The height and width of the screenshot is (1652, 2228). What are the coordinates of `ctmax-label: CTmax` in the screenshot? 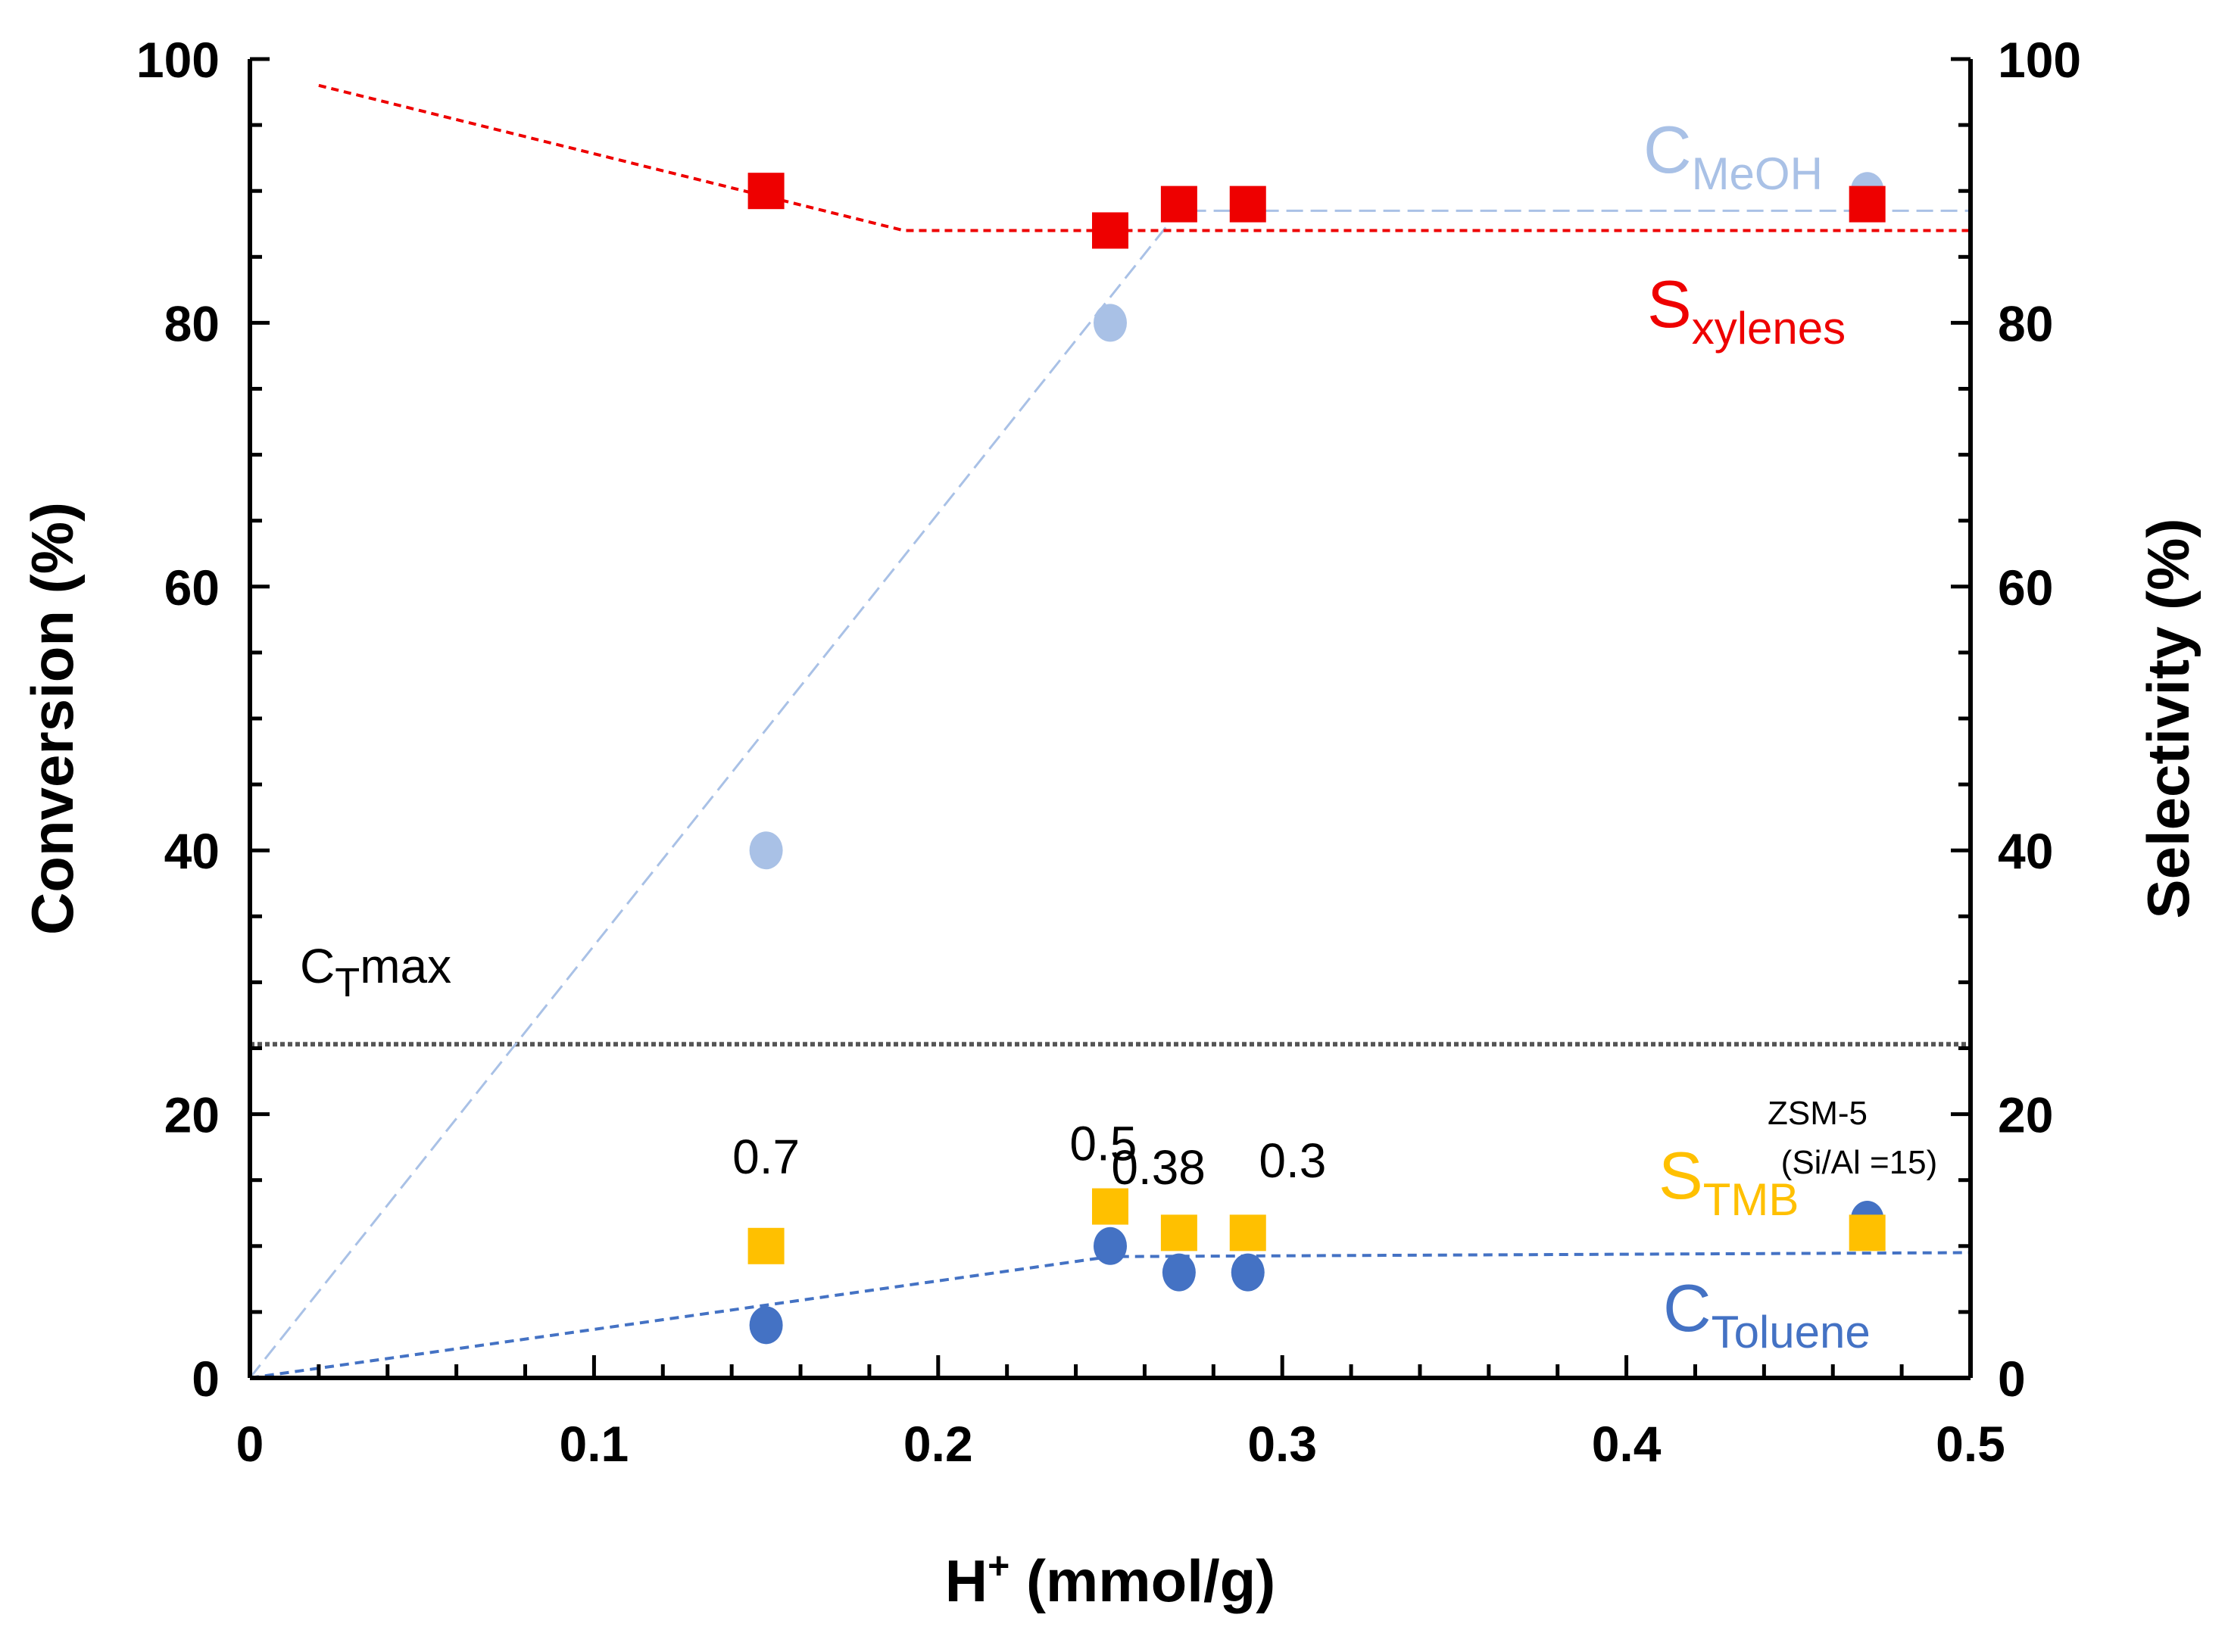 It's located at (375, 972).